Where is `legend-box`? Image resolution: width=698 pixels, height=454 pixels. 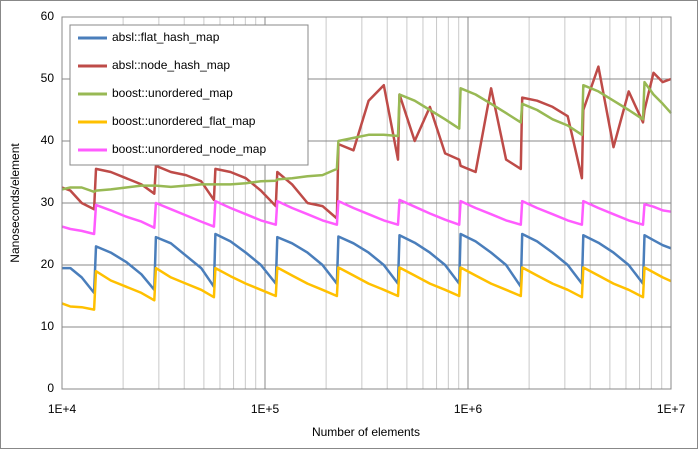
legend-box is located at coordinates (189, 95).